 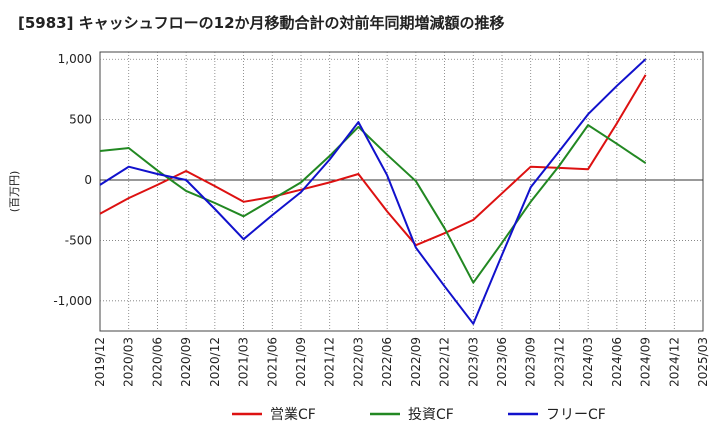 I want to click on x-tick-label: 2024/06, so click(x=617, y=362).